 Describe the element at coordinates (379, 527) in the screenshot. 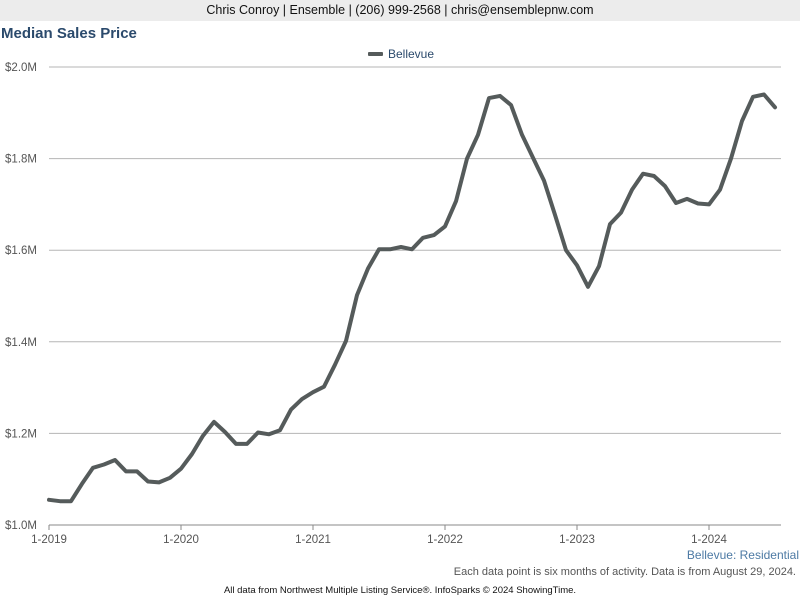

I see `x-axis-ticks` at that location.